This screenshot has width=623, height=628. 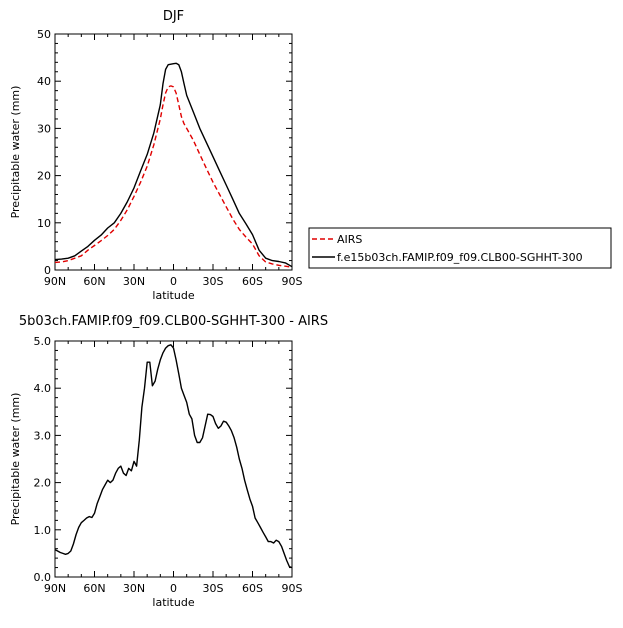 What do you see at coordinates (43, 483) in the screenshot?
I see `y-tick-label: 2.0` at bounding box center [43, 483].